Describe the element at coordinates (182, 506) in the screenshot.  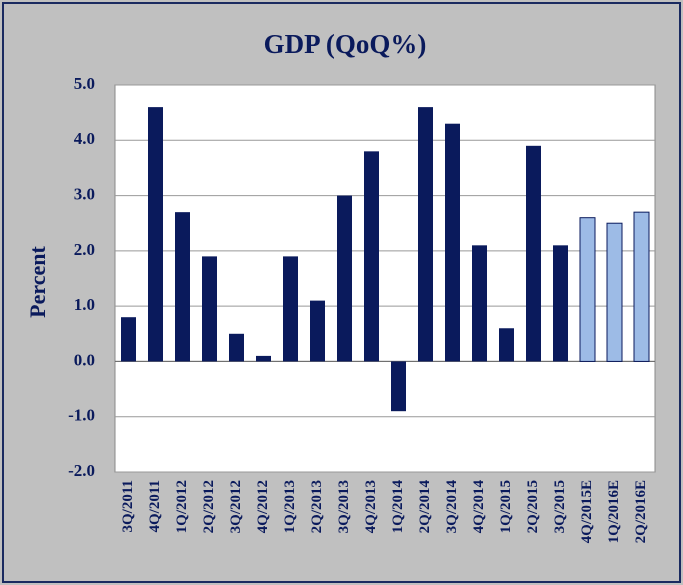
I see `x-tick-label: 1Q/2012` at that location.